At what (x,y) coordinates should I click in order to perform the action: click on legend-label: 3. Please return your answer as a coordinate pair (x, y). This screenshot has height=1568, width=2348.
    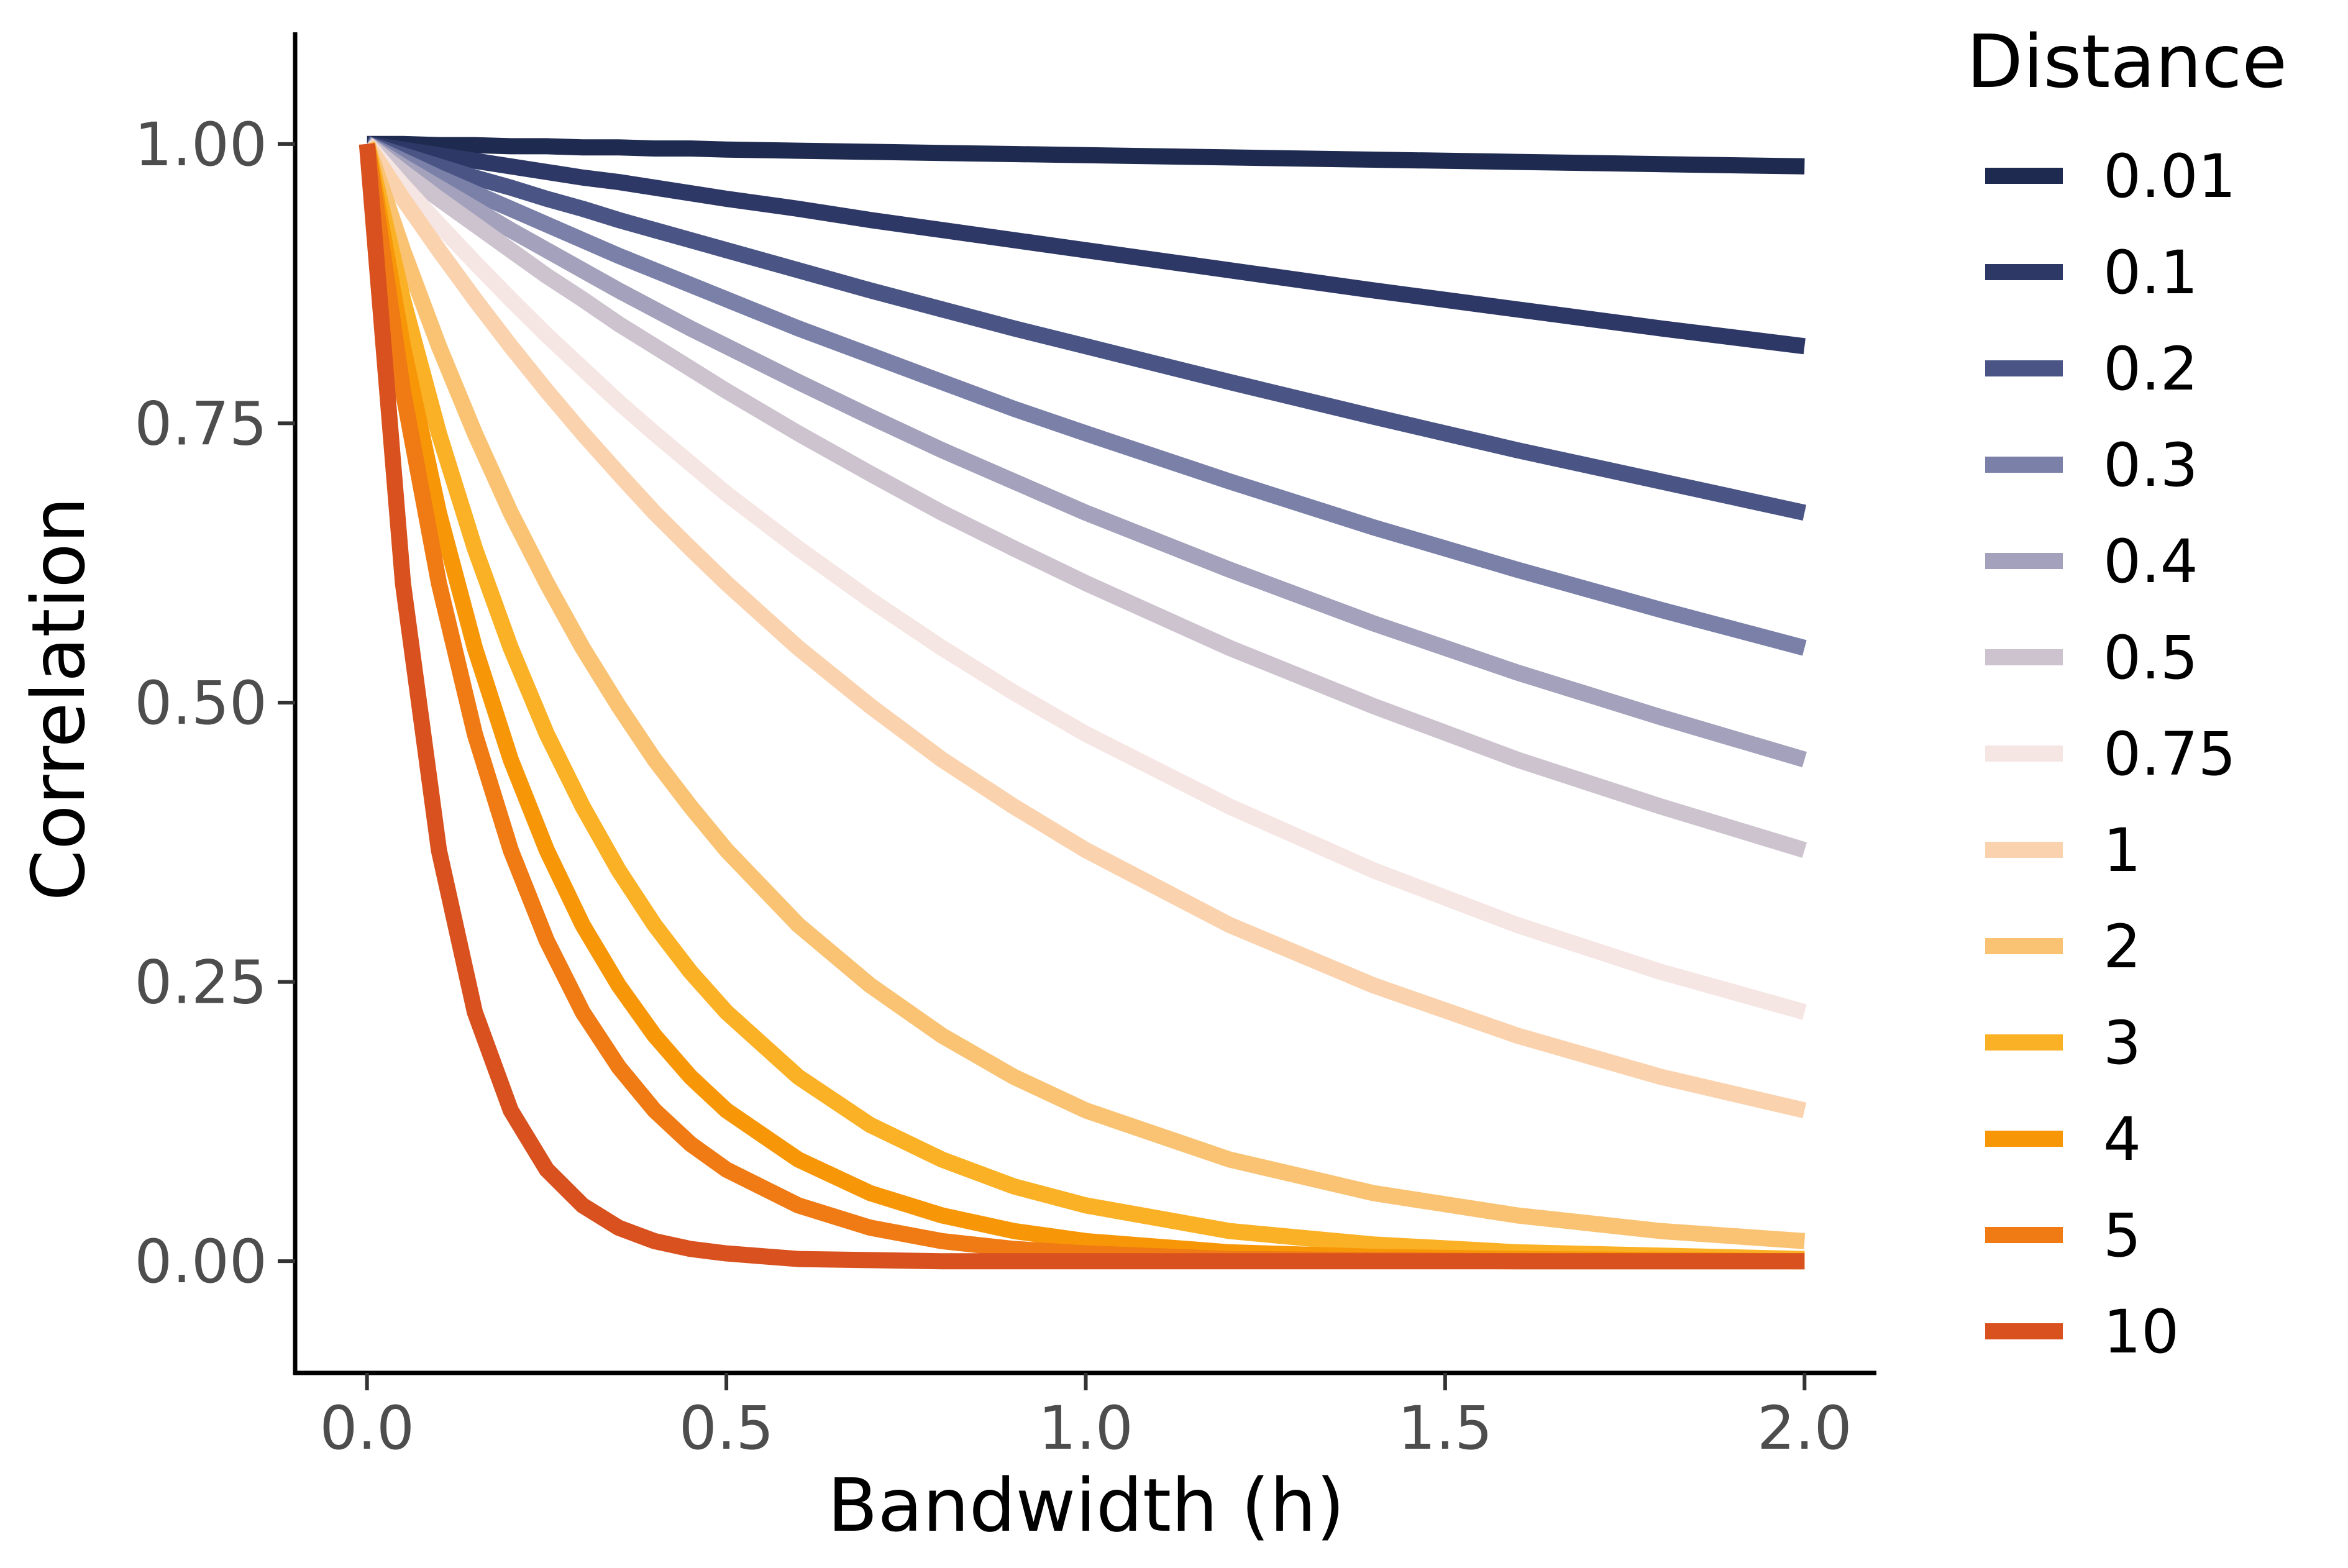
    Looking at the image, I should click on (2122, 1043).